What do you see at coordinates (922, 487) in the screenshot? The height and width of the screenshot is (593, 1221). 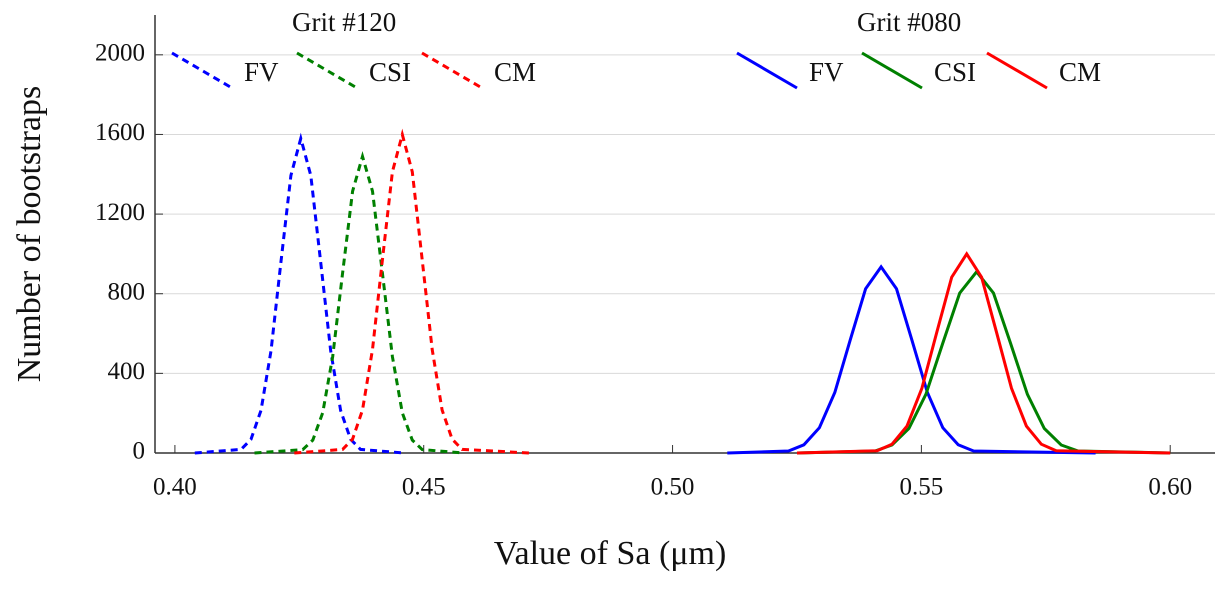 I see `x-tick-label: 0.55` at bounding box center [922, 487].